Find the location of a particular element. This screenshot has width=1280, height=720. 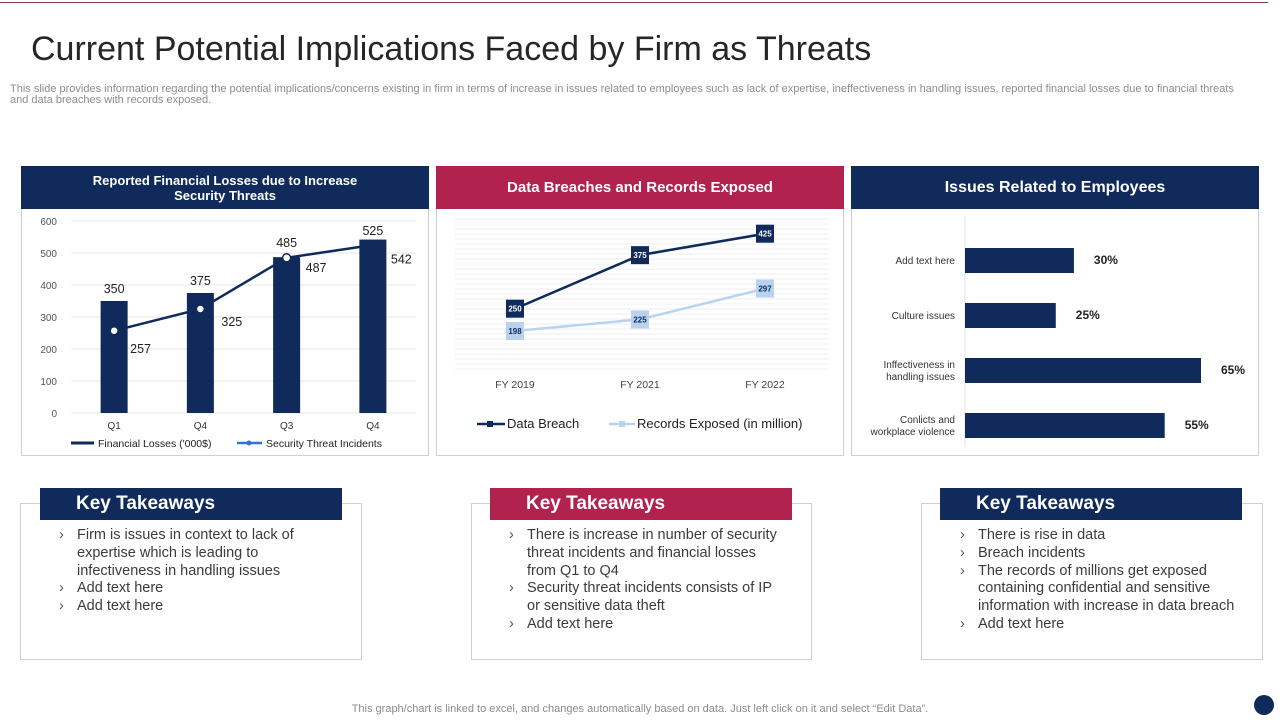

list-item: There is rise in data is located at coordinates (1105, 536).